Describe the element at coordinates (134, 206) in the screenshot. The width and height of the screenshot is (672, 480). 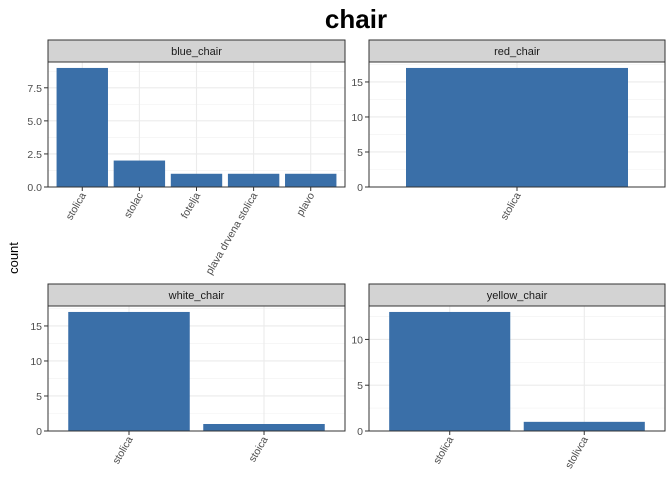
I see `x-tick-label: stolac` at that location.